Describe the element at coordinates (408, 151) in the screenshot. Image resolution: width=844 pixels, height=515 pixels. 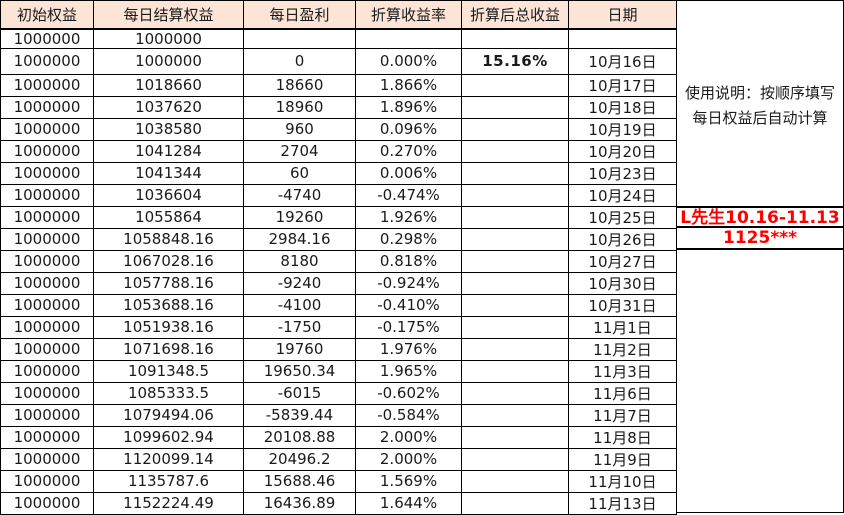
I see `cell-return-rate: 0.270%` at that location.